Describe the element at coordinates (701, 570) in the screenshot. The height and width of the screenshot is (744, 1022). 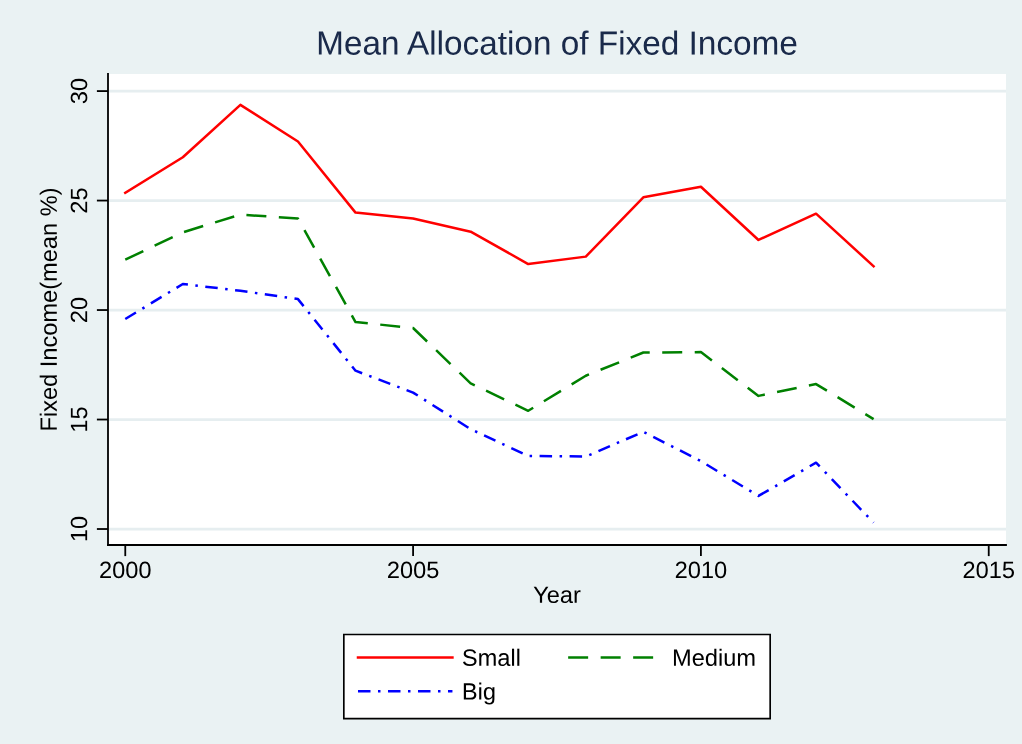
I see `x-tick-label: 2010` at that location.